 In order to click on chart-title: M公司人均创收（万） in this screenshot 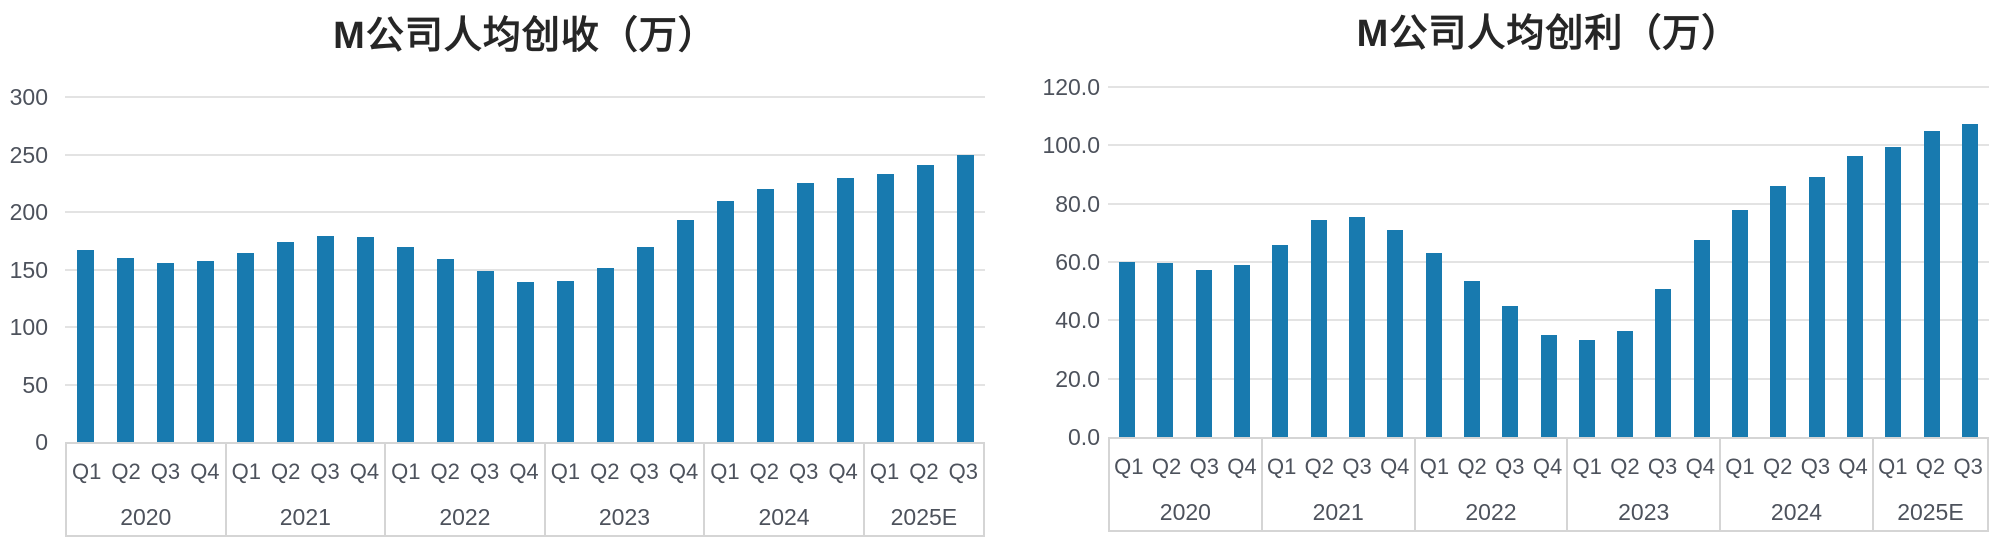, I will do `click(525, 36)`.